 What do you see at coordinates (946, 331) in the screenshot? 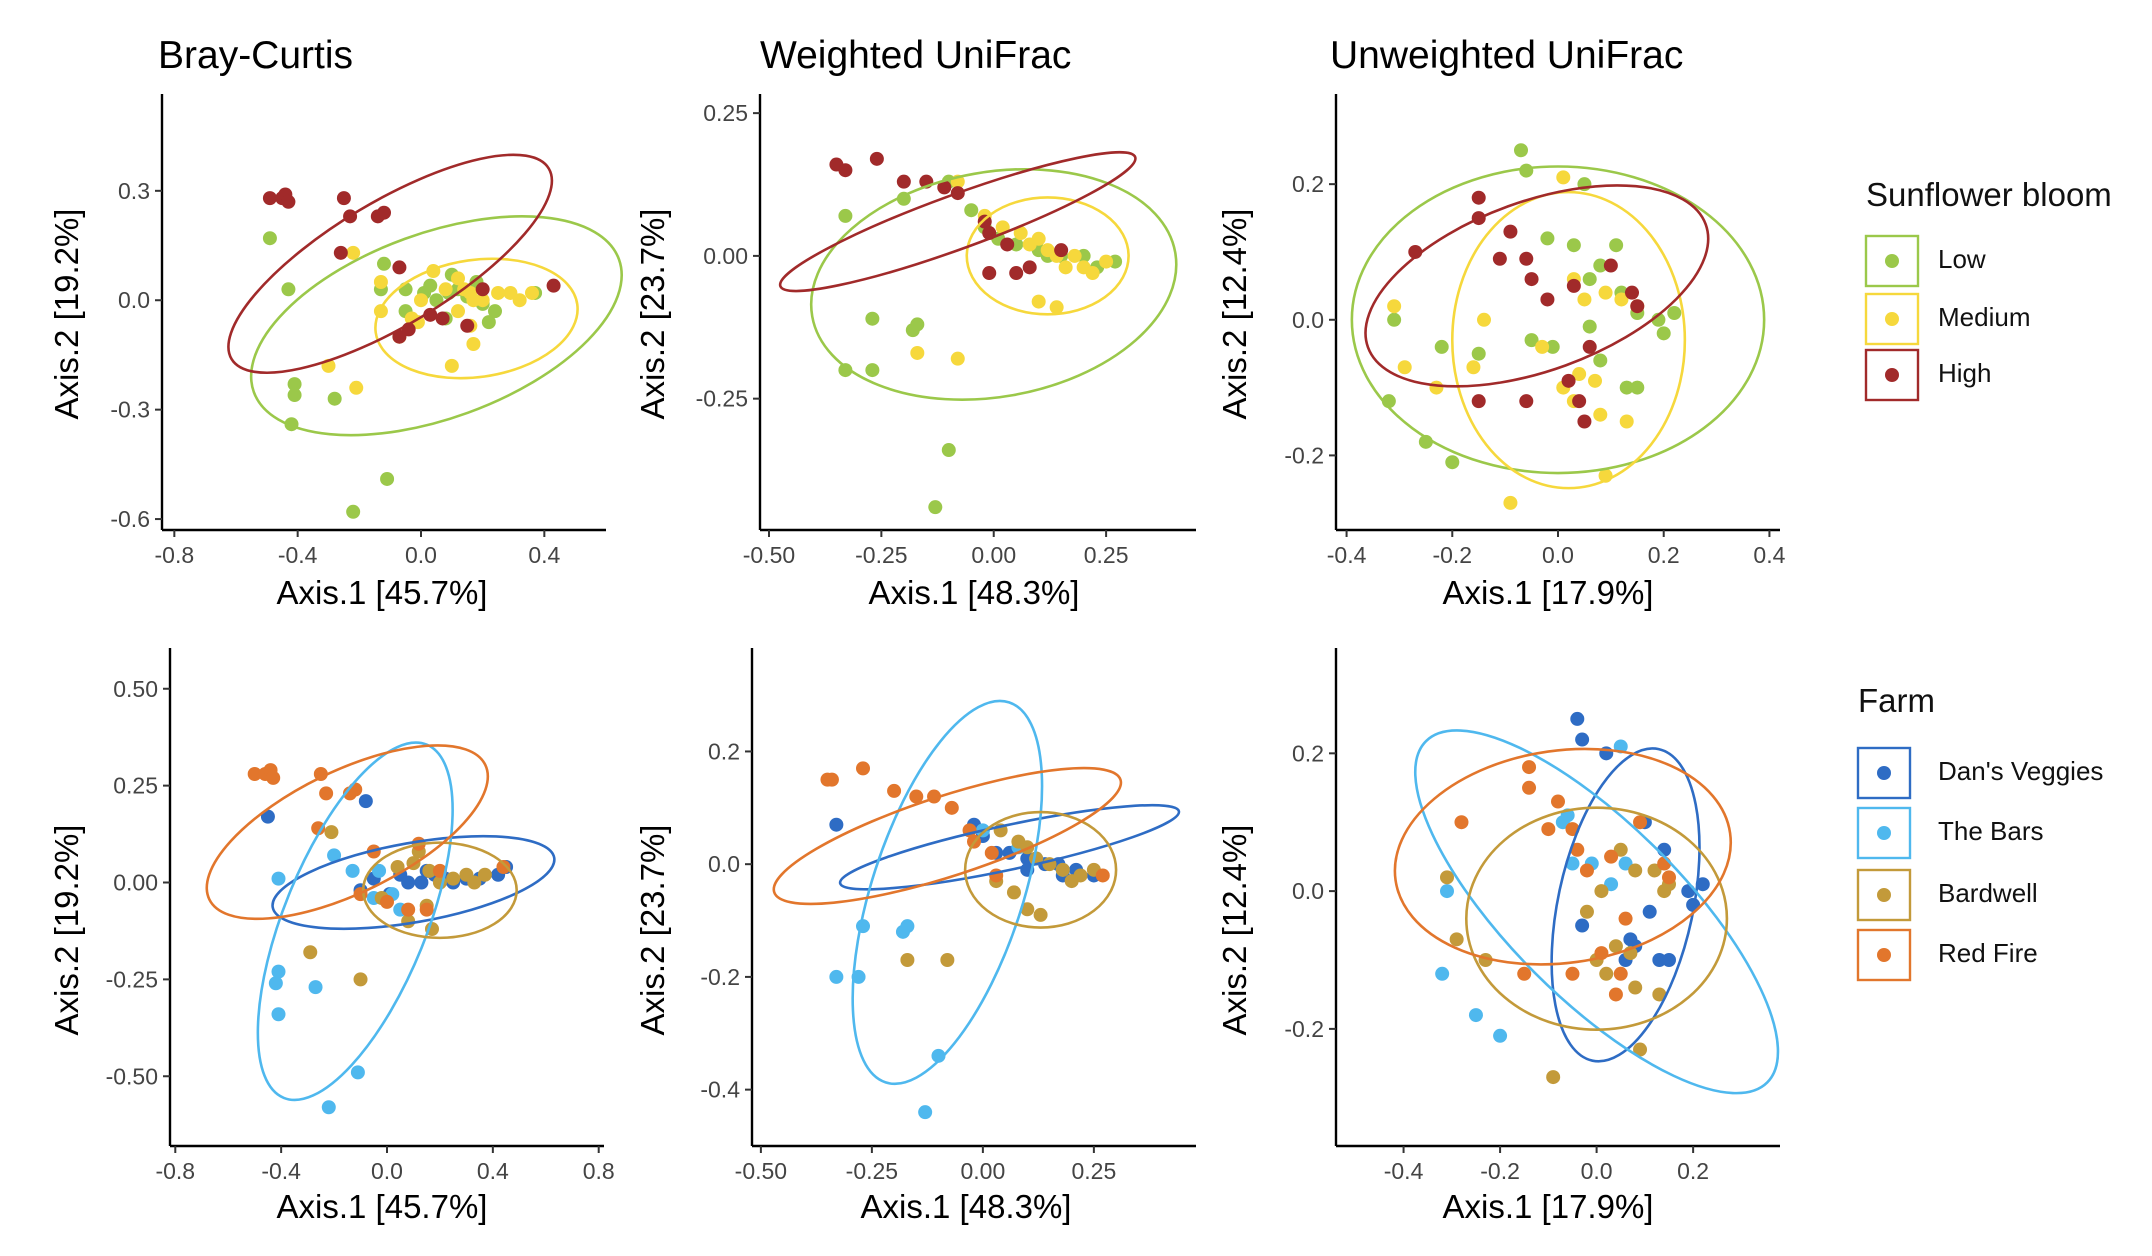
I see `plot-area: -0.50 -0.25 0.00 0.25 0.25 0.00 -0.25` at bounding box center [946, 331].